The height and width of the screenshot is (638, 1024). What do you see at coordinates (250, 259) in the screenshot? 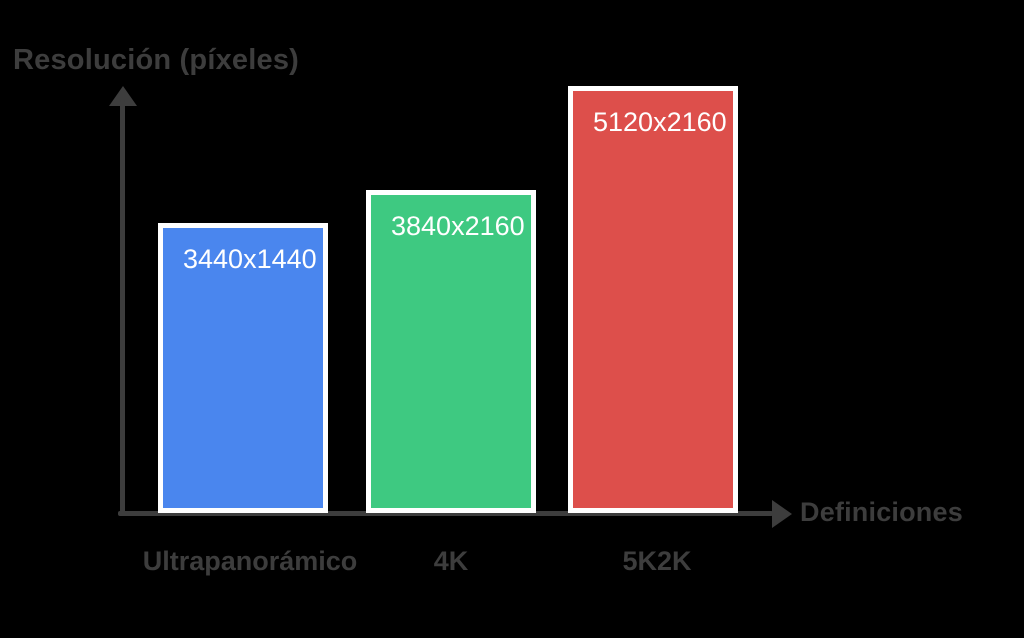
I see `bar-value-label: 3440x1440` at bounding box center [250, 259].